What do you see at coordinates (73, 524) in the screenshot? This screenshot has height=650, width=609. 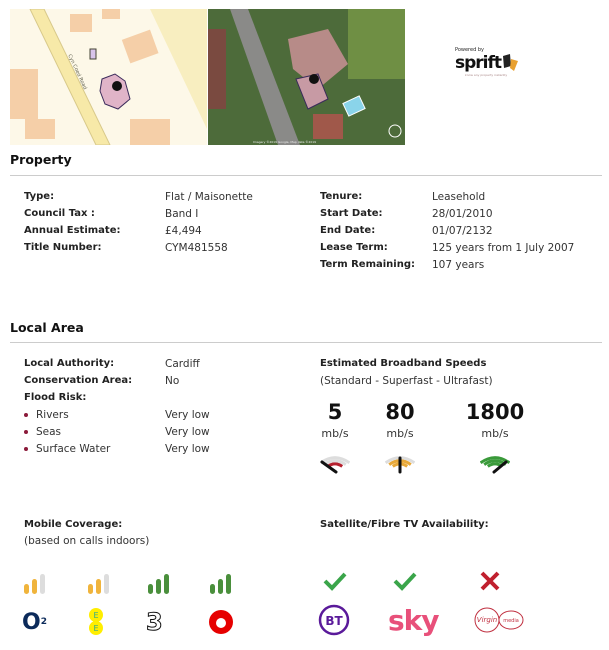 I see `mobile-title: Mobile Coverage:` at bounding box center [73, 524].